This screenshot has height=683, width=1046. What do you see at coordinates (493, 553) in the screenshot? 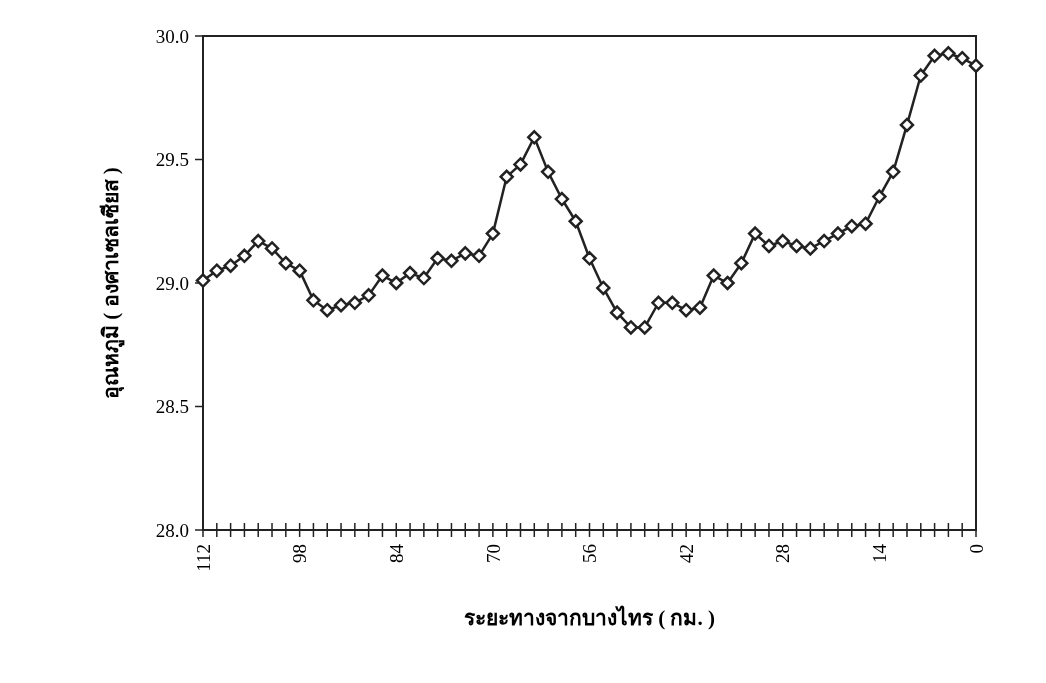
I see `x-tick-label: 70` at bounding box center [493, 553].